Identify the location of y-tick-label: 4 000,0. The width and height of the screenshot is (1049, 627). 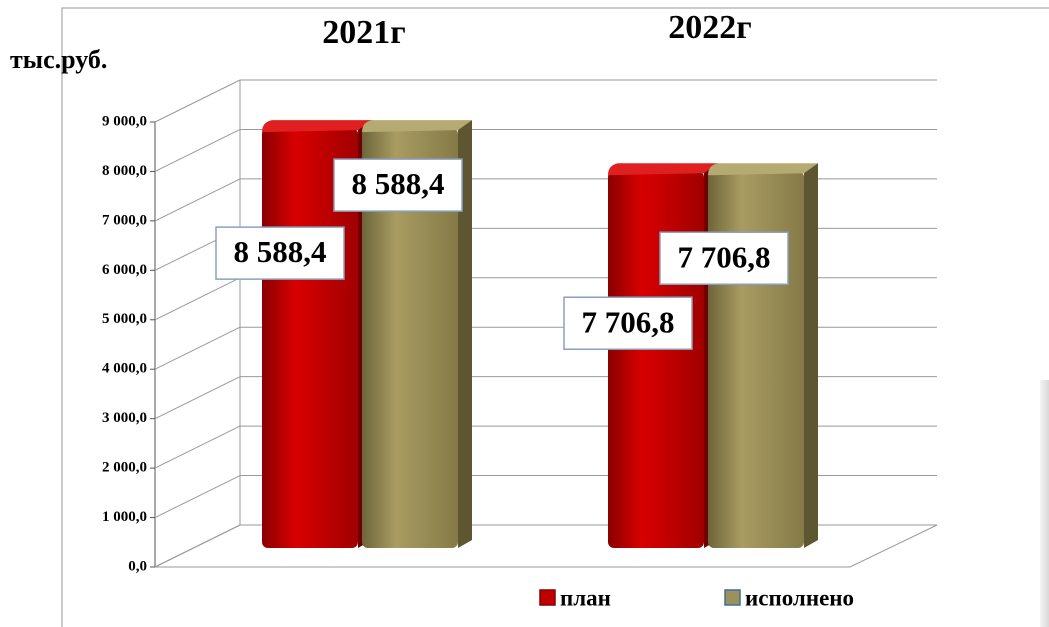
(124, 369).